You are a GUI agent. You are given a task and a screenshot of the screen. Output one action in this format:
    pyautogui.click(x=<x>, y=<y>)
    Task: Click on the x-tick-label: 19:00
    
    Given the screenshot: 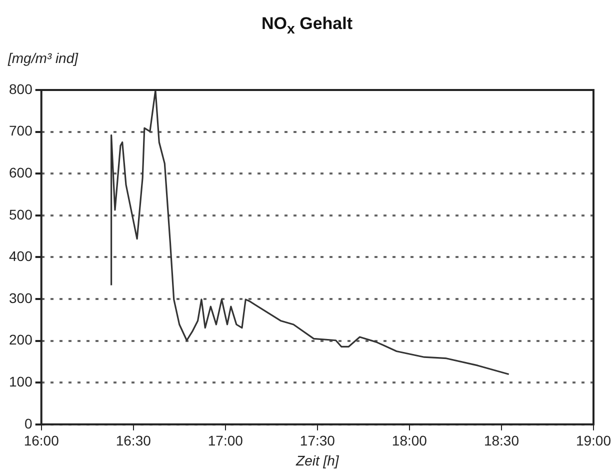 What is the action you would take?
    pyautogui.click(x=594, y=440)
    